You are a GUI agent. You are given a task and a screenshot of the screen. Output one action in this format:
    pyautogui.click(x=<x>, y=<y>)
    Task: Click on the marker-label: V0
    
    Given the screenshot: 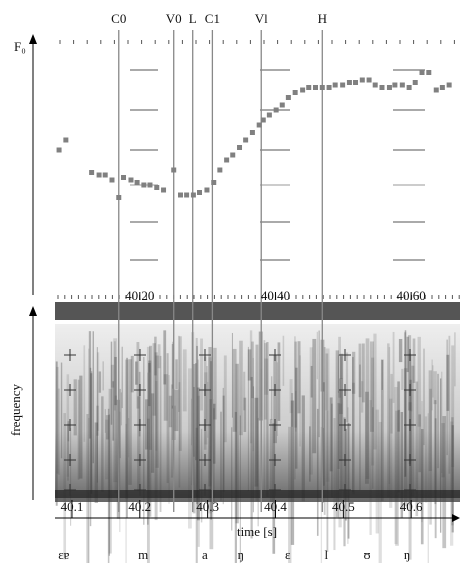 What is the action you would take?
    pyautogui.click(x=174, y=18)
    